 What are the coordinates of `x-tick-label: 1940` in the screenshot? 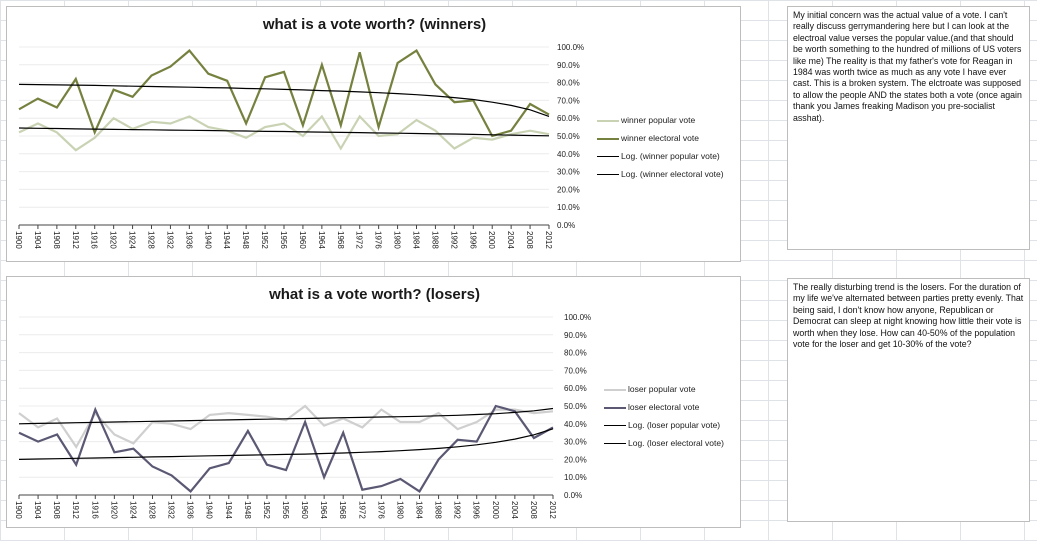 It's located at (207, 240).